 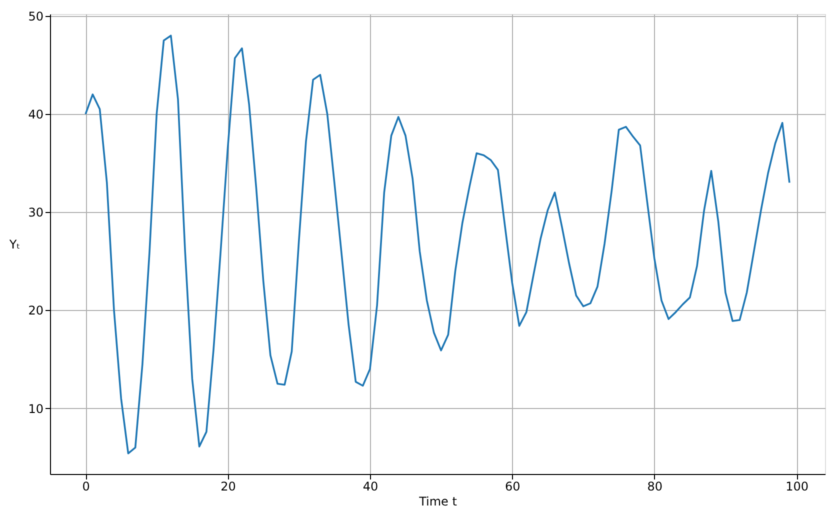 What do you see at coordinates (36, 311) in the screenshot?
I see `y-tick-label: 20` at bounding box center [36, 311].